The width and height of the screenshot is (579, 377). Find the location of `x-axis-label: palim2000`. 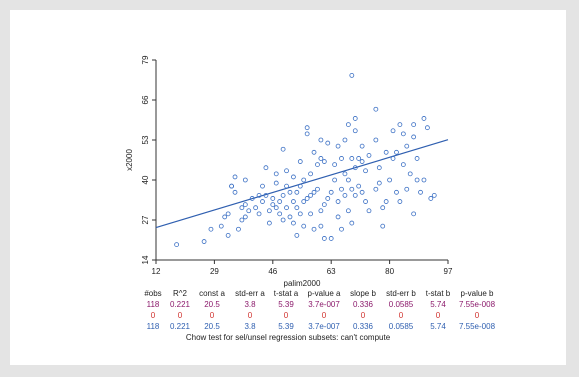

x-axis-label: palim2000 is located at coordinates (302, 283).